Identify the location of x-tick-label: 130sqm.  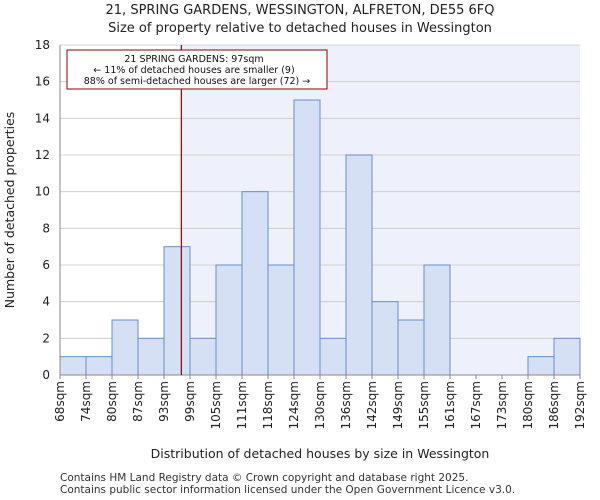
(320, 405).